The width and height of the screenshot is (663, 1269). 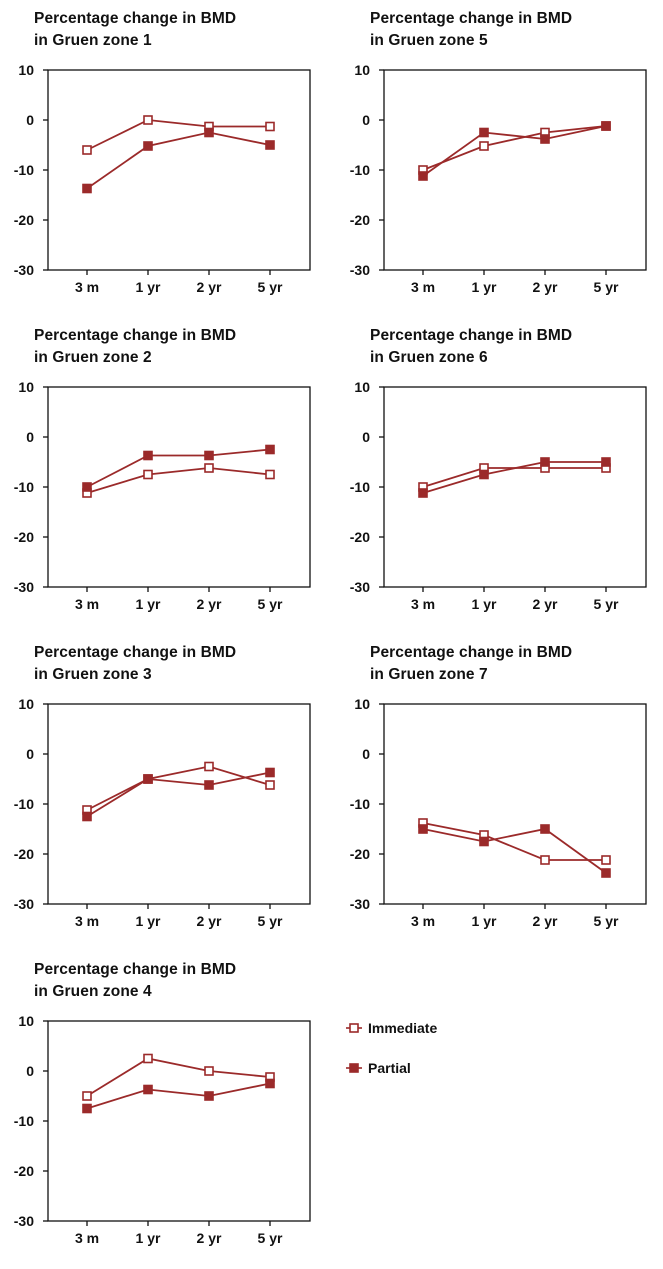 What do you see at coordinates (135, 346) in the screenshot?
I see `chart-title: Percentage change in BMD in Gruen zone 2` at bounding box center [135, 346].